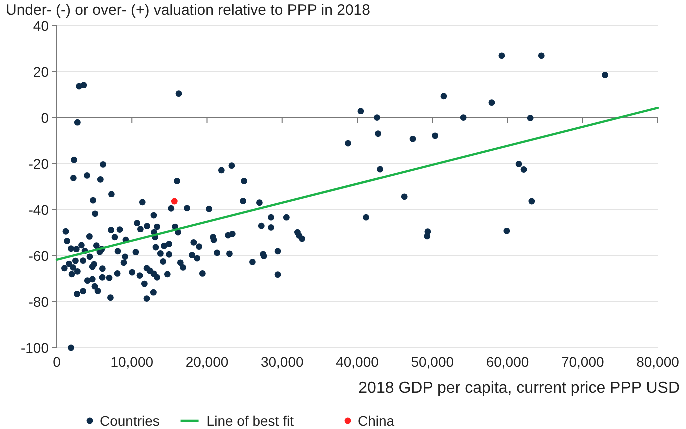 The width and height of the screenshot is (686, 429). I want to click on x-tick-label: 40,000, so click(358, 362).